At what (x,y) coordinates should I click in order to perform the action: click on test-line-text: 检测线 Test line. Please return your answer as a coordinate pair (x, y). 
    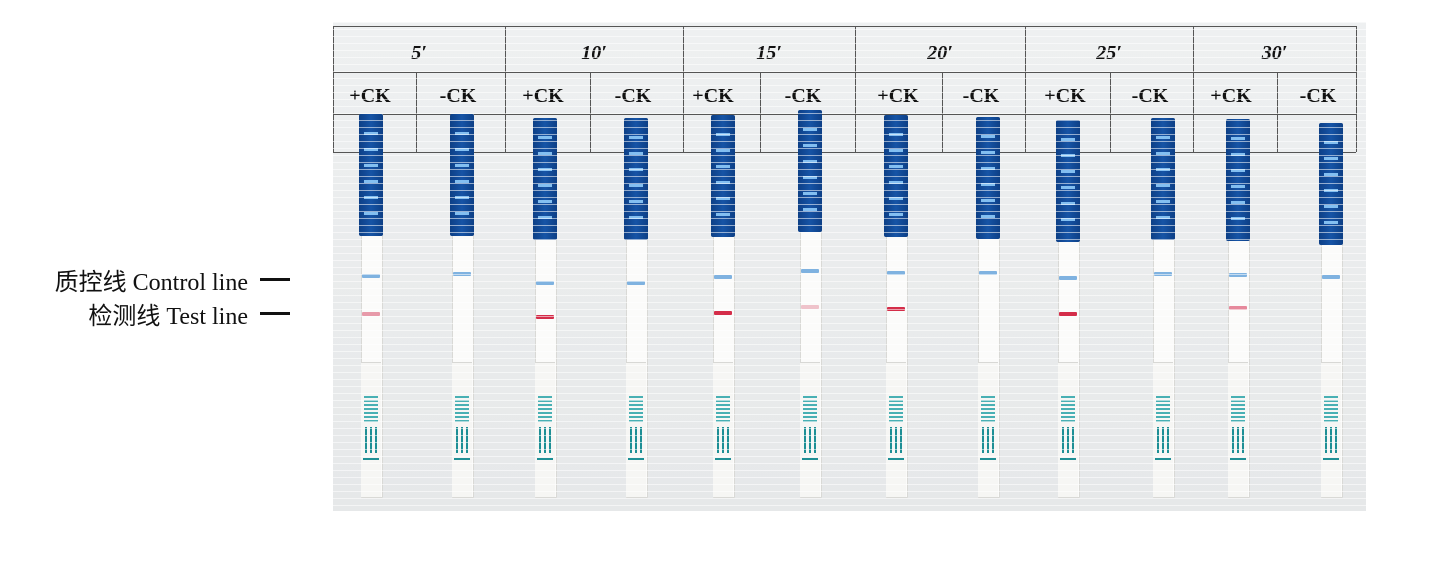
    Looking at the image, I should click on (168, 317).